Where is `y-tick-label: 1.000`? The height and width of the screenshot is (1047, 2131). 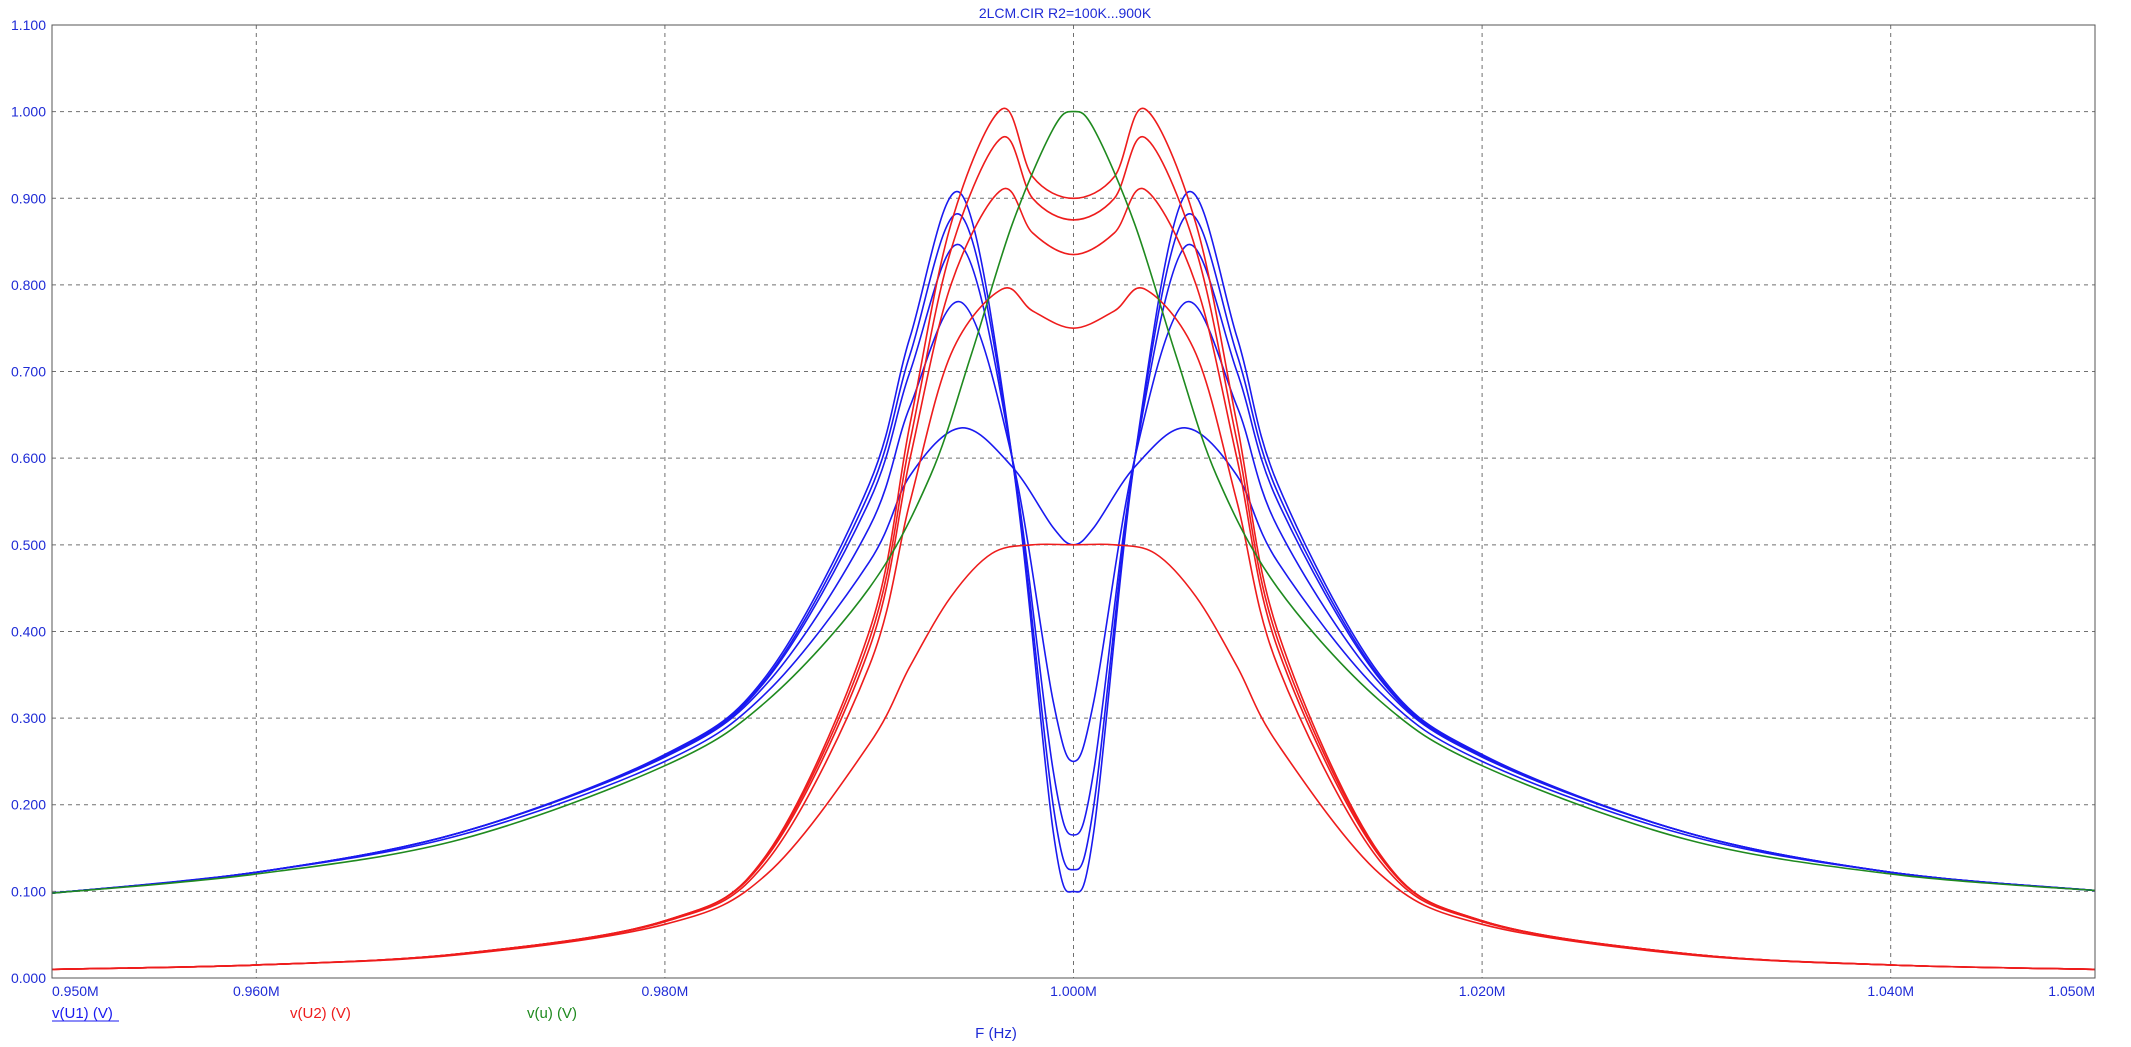
y-tick-label: 1.000 is located at coordinates (28, 112).